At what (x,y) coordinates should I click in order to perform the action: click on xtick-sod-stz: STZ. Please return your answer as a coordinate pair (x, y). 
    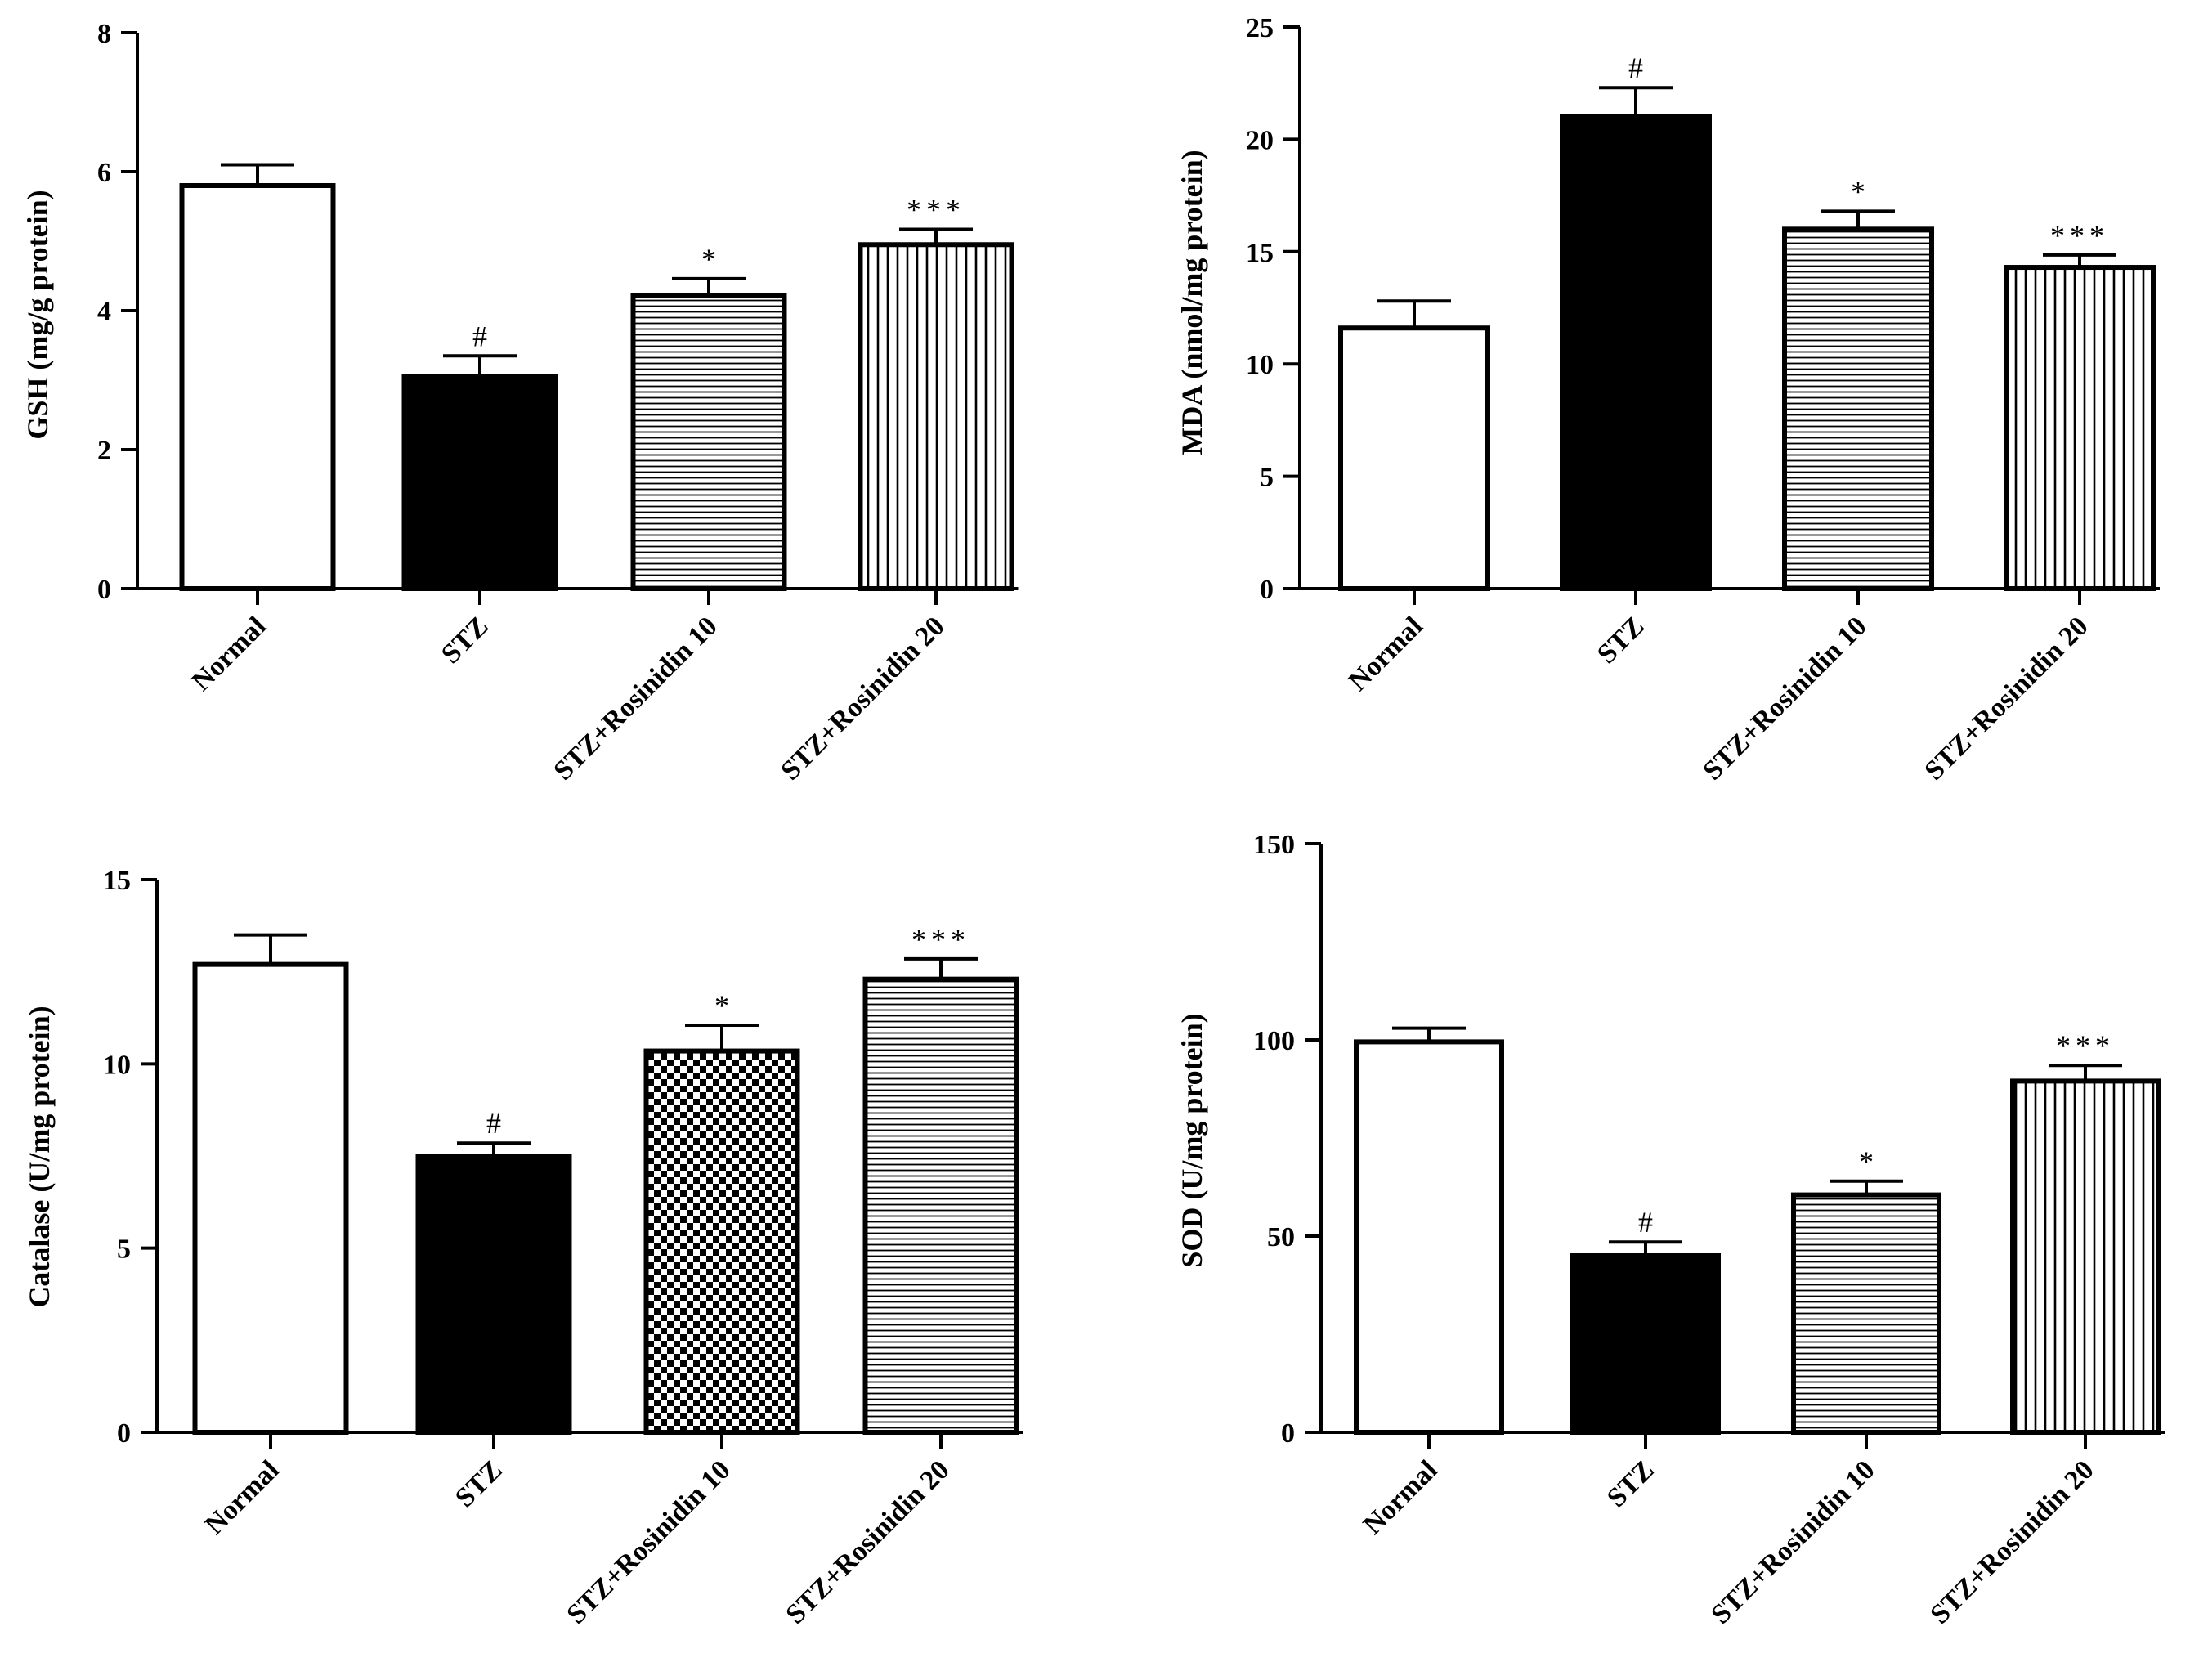
    Looking at the image, I should click on (1630, 1483).